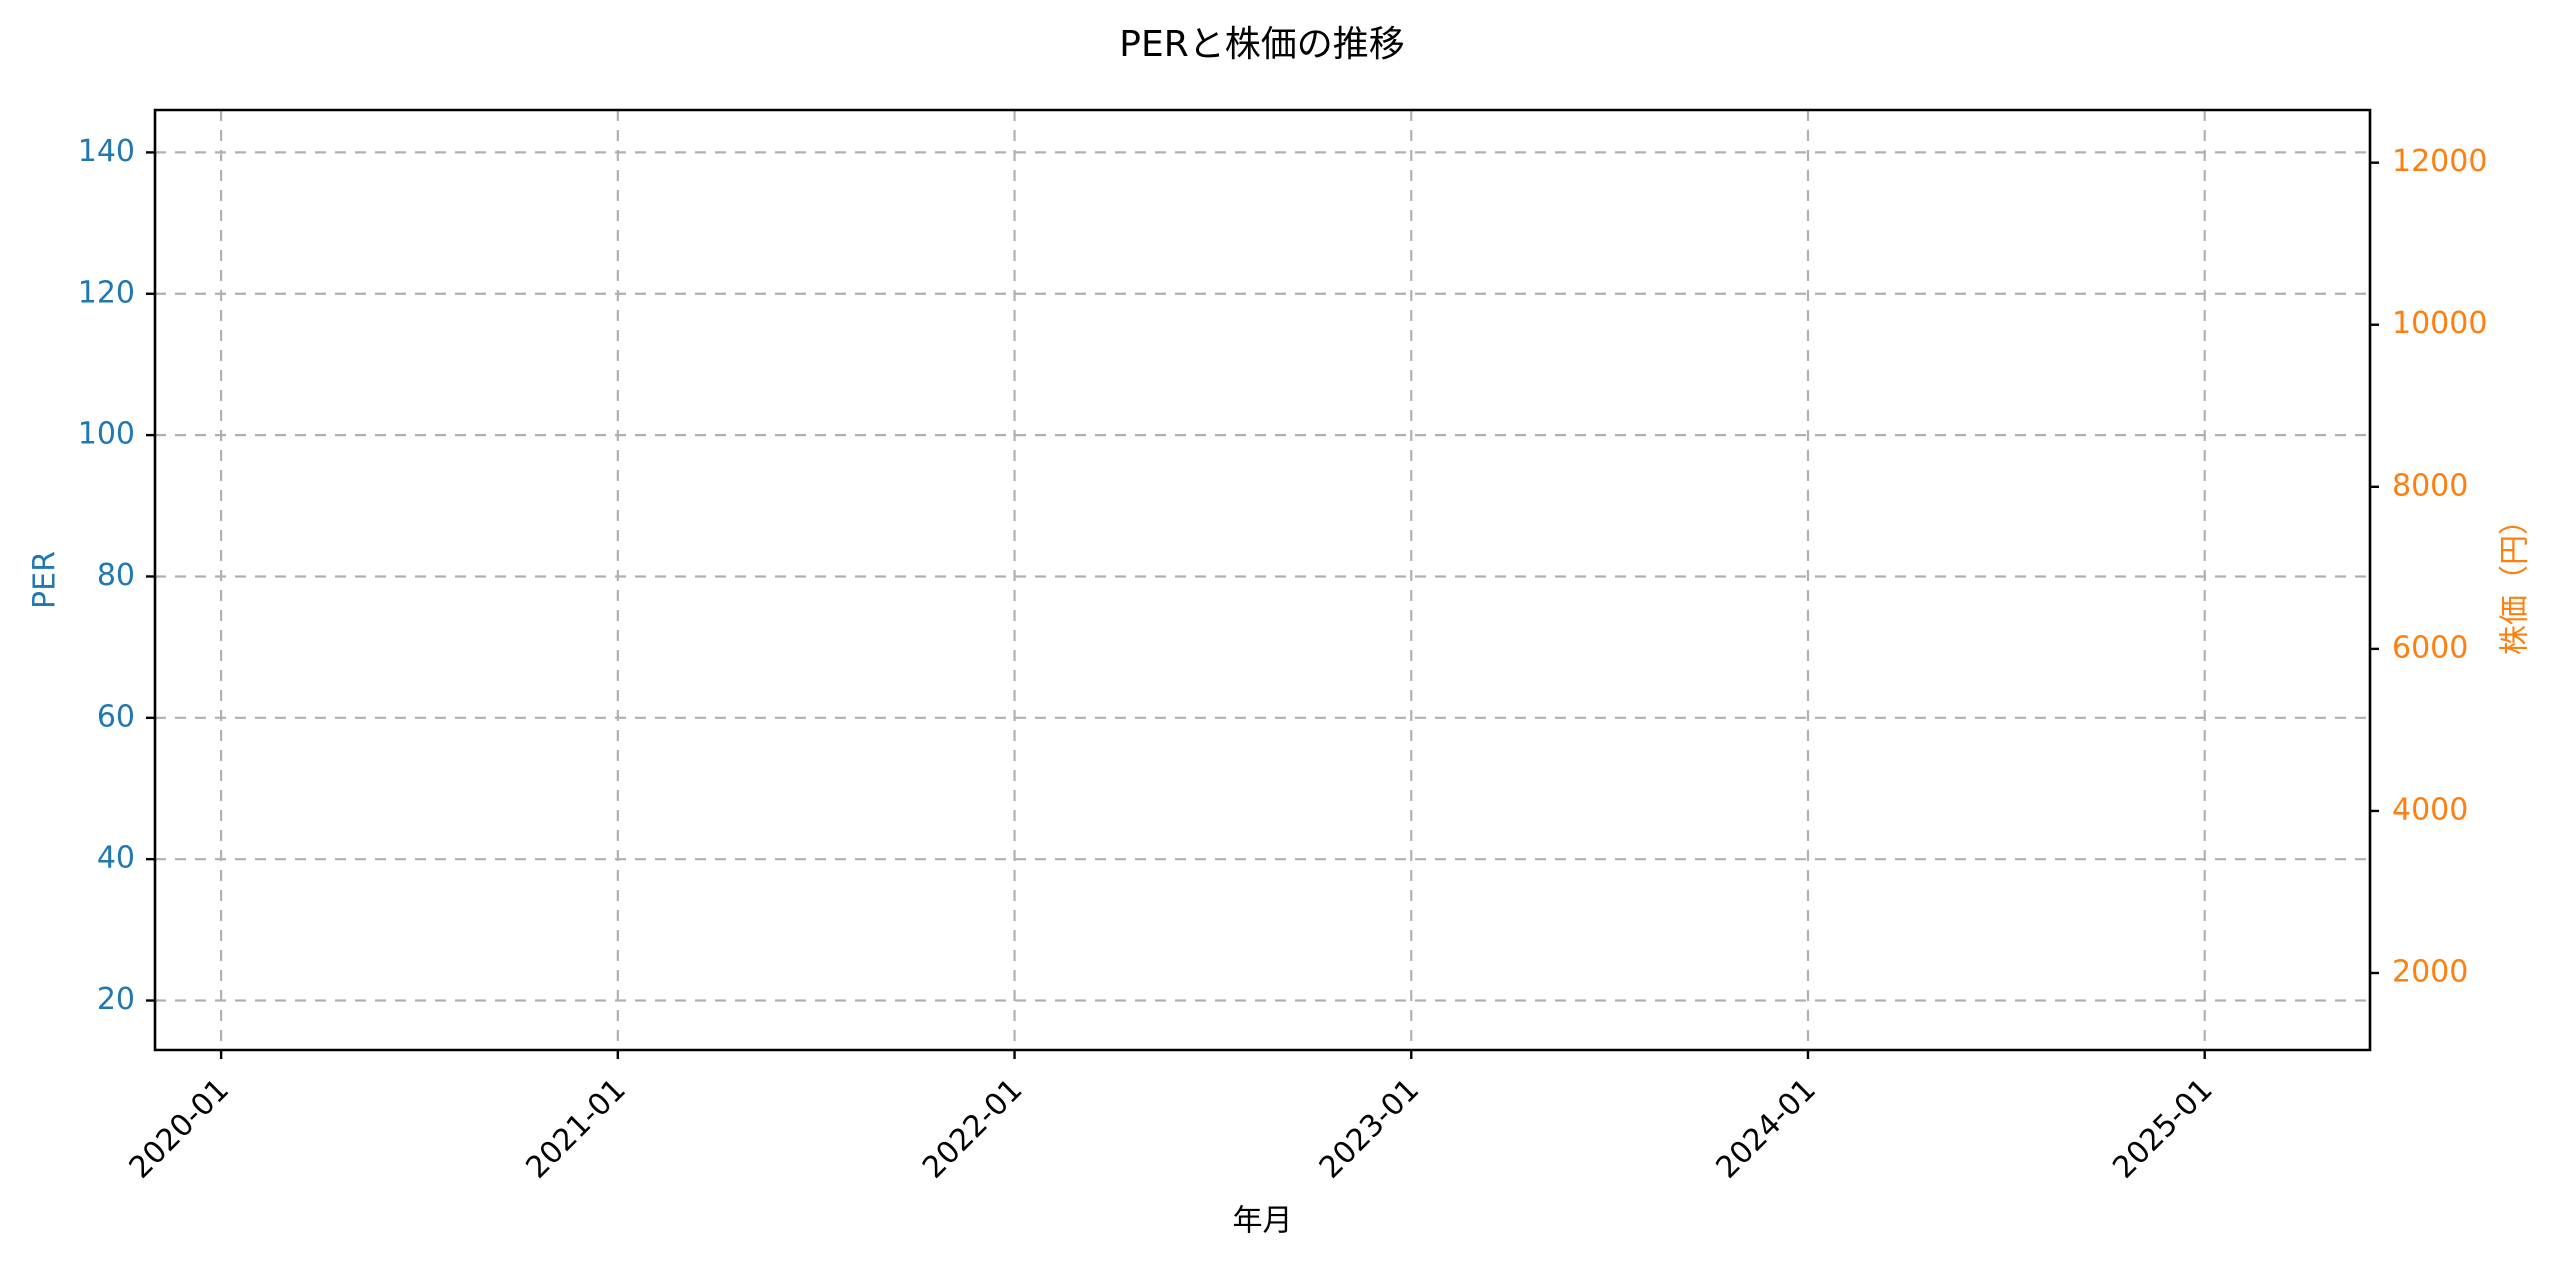  I want to click on x-tick-label: 2025-01, so click(2162, 1128).